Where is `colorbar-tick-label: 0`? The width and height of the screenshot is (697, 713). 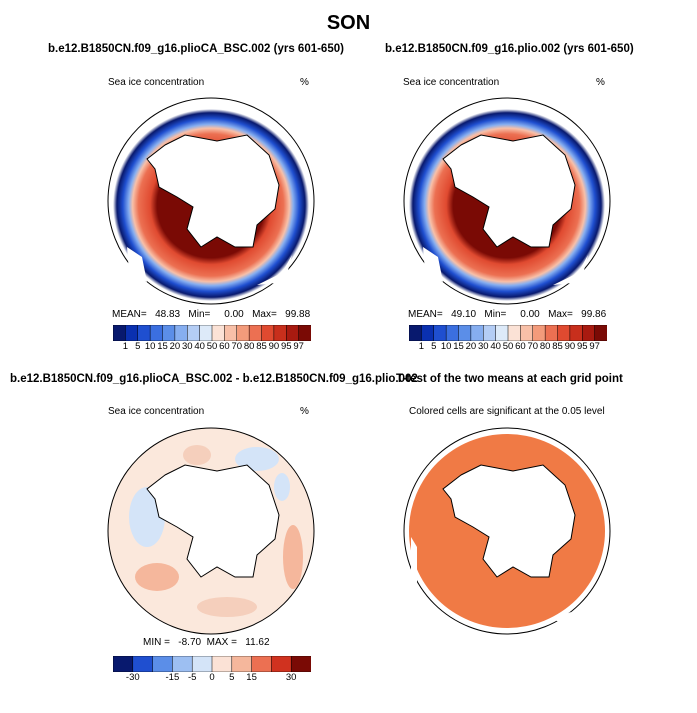
colorbar-tick-label: 0 is located at coordinates (212, 677).